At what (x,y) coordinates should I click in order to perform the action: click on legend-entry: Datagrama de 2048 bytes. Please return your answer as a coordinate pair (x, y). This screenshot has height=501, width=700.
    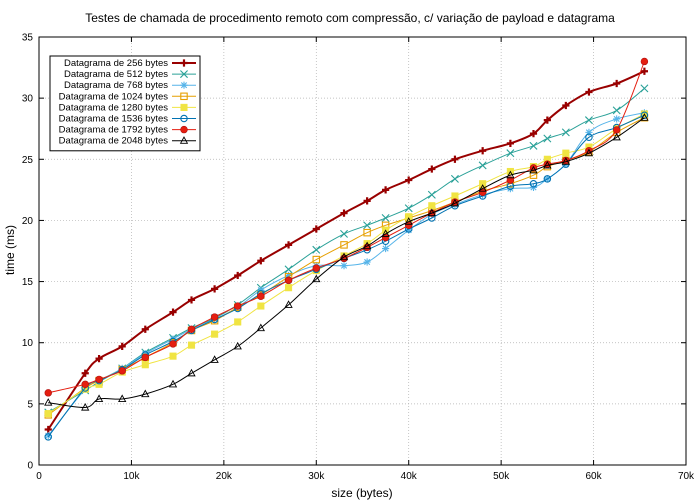
    Looking at the image, I should click on (127, 141).